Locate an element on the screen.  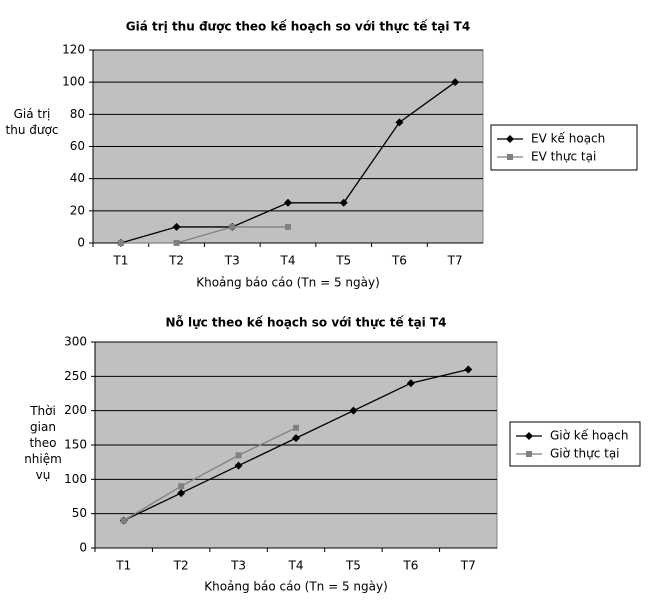
y-axis-label: Thời gian theo nhiệm vụ is located at coordinates (43, 443).